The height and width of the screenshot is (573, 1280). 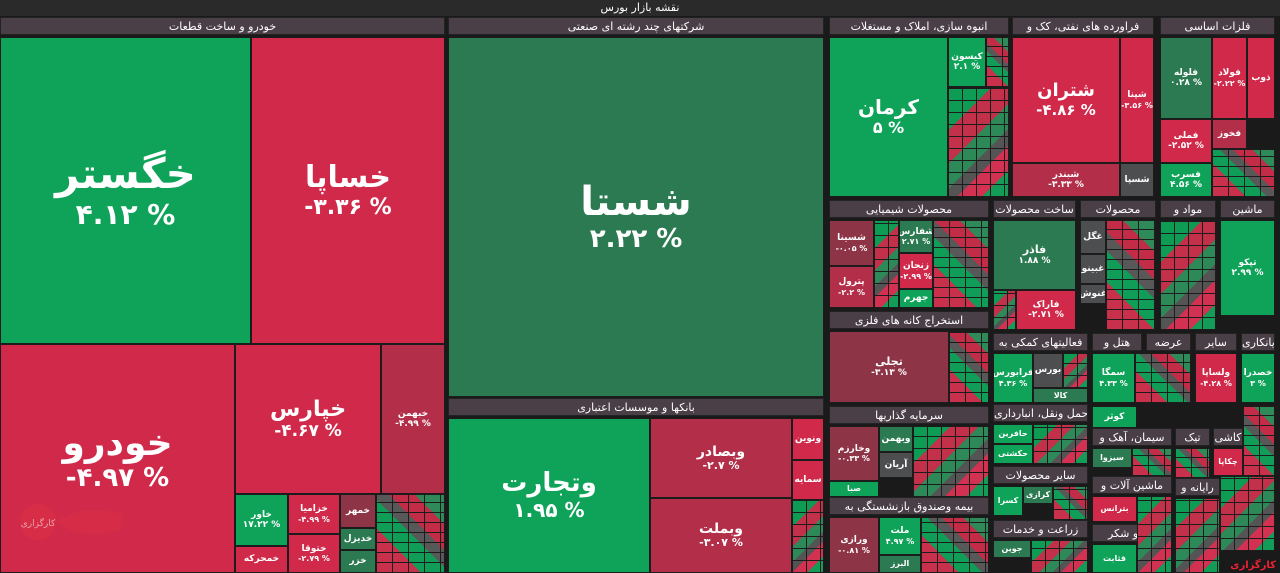 What do you see at coordinates (916, 236) in the screenshot?
I see `tile-shfars: شفارس ۲.۷۱ %` at bounding box center [916, 236].